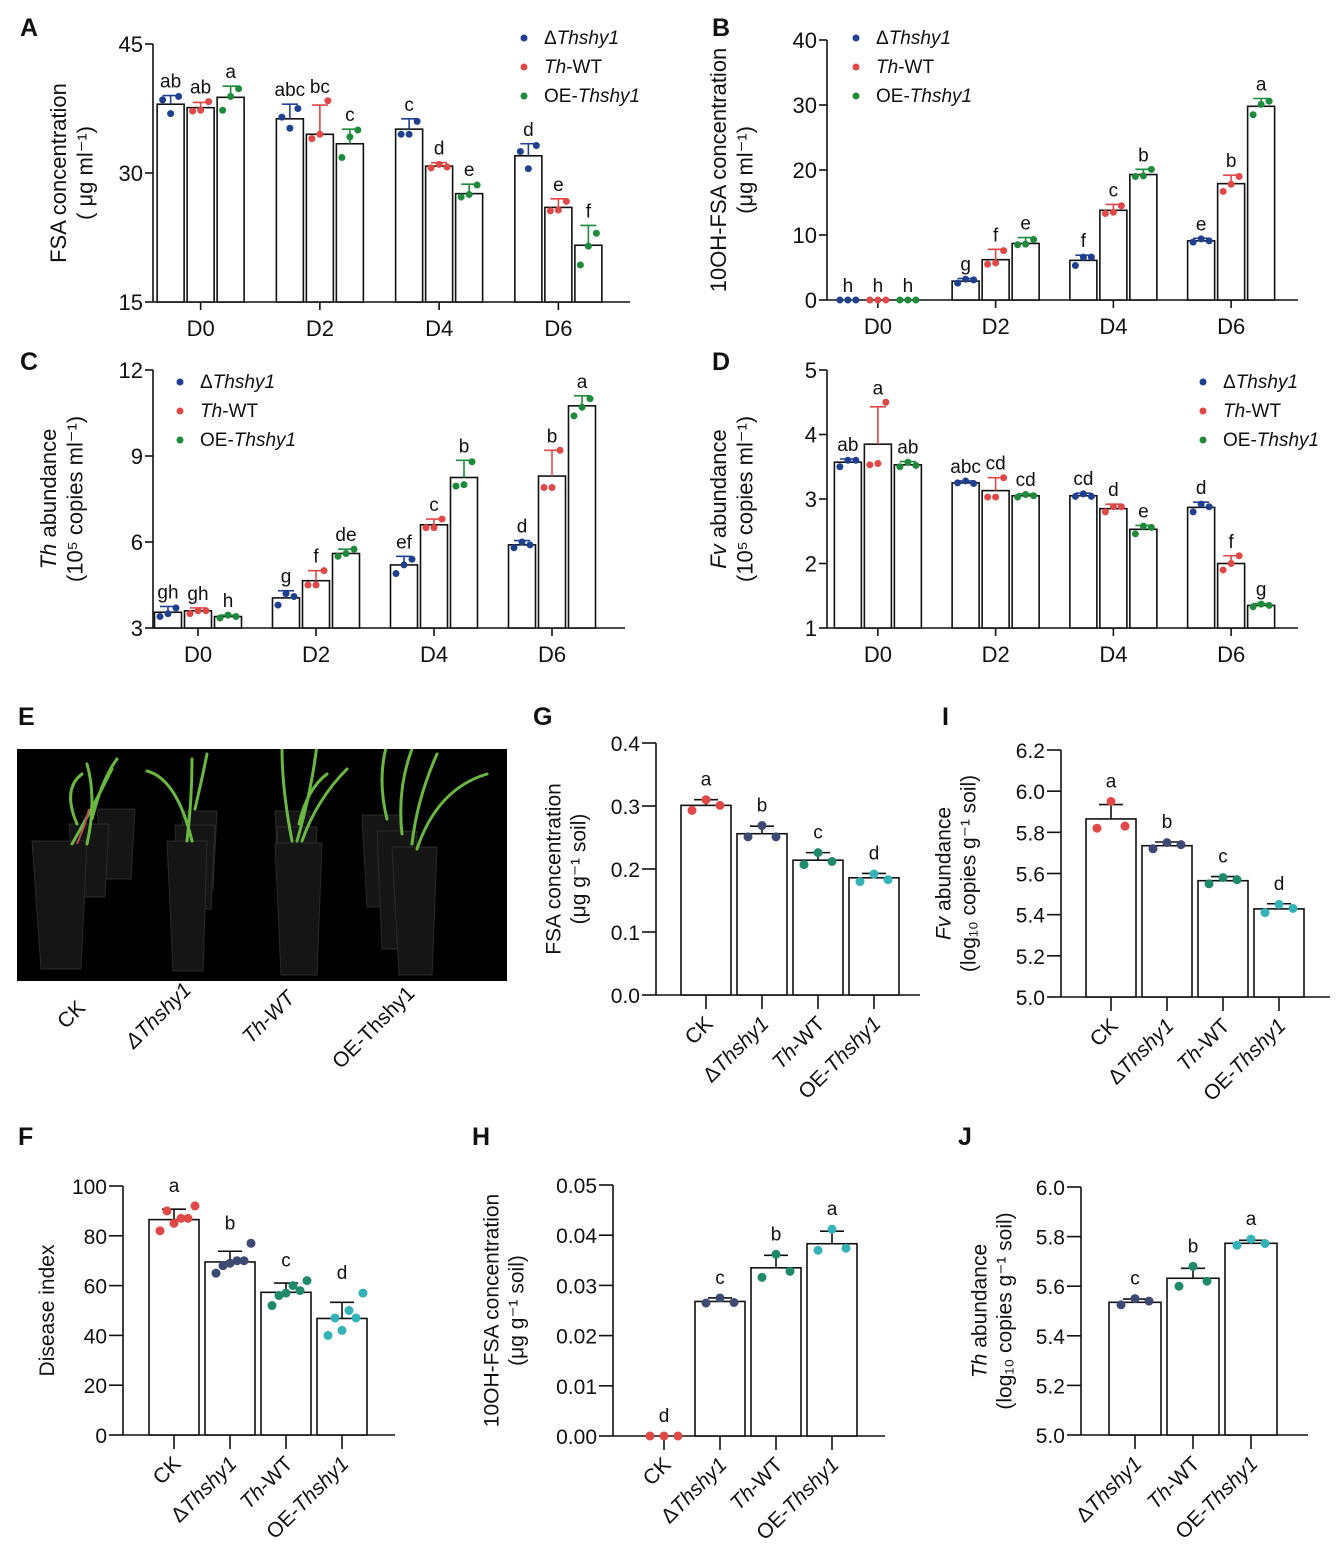  Describe the element at coordinates (158, 1016) in the screenshot. I see `photo-label-delta-thshy1: ΔThshy1` at that location.